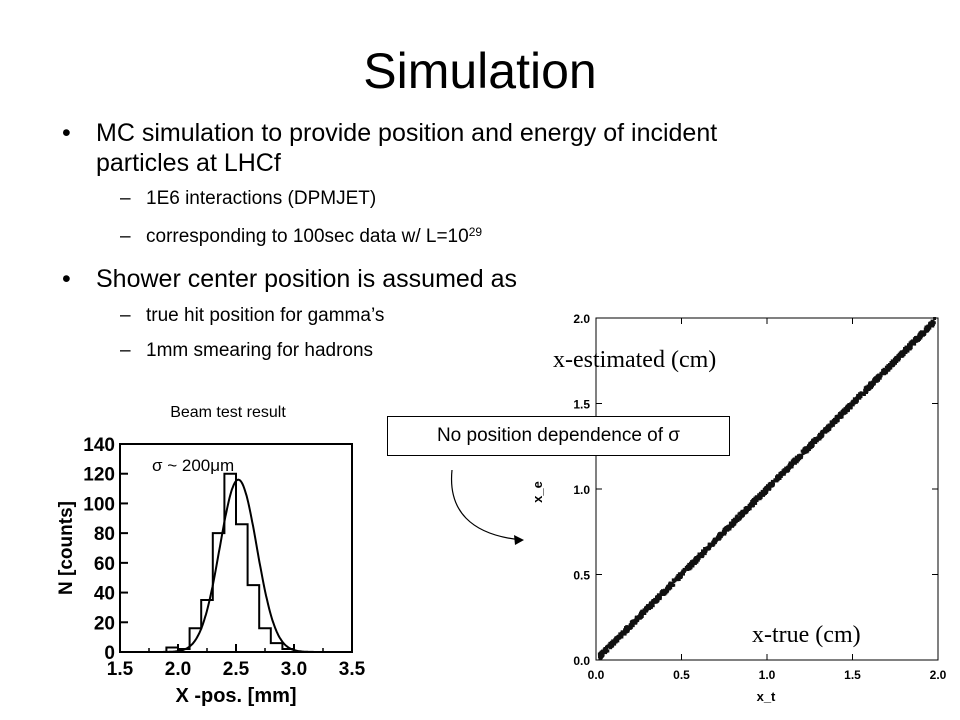  I want to click on y-tick-label: 40, so click(104, 594).